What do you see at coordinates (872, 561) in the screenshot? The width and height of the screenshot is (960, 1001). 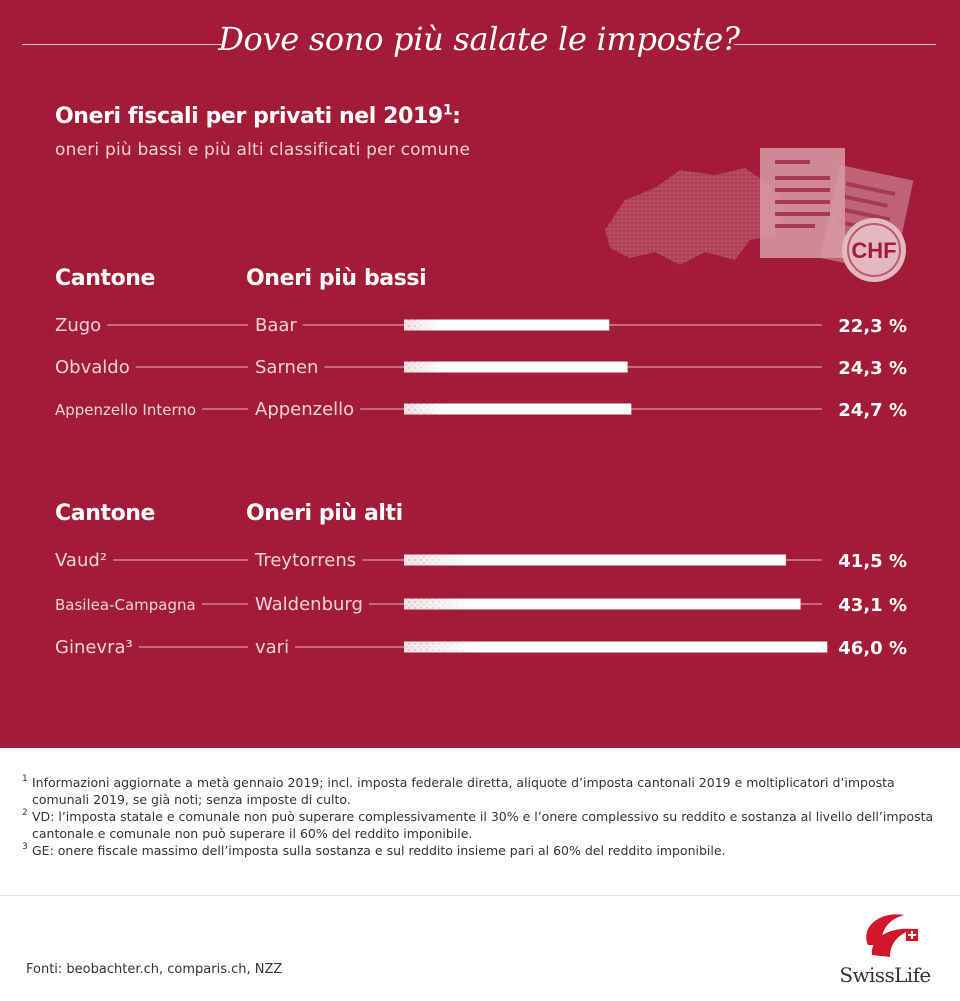 I see `value-label: 41,5 %` at bounding box center [872, 561].